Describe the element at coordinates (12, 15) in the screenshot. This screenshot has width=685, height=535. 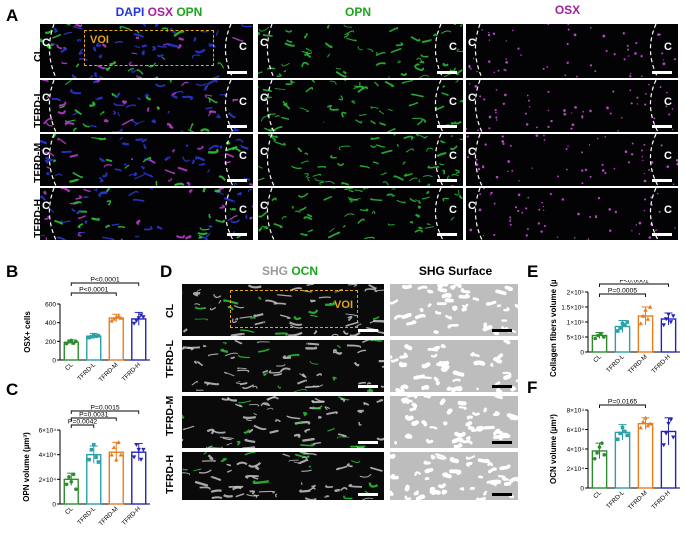
I see `panel-a-label: A` at that location.